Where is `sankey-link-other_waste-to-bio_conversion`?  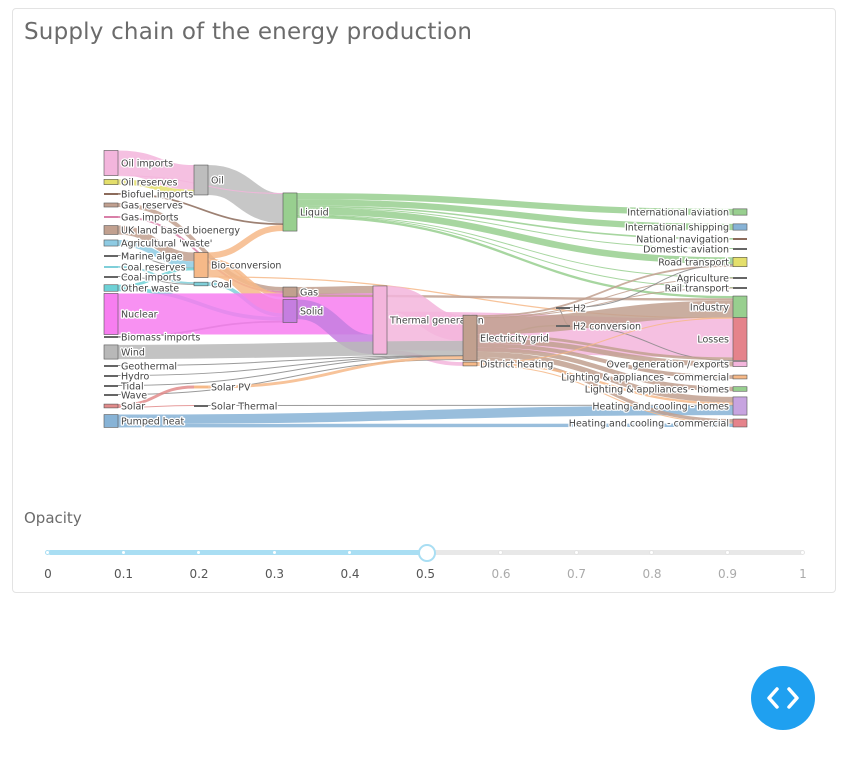
sankey-link-other_waste-to-bio_conversion is located at coordinates (156, 277).